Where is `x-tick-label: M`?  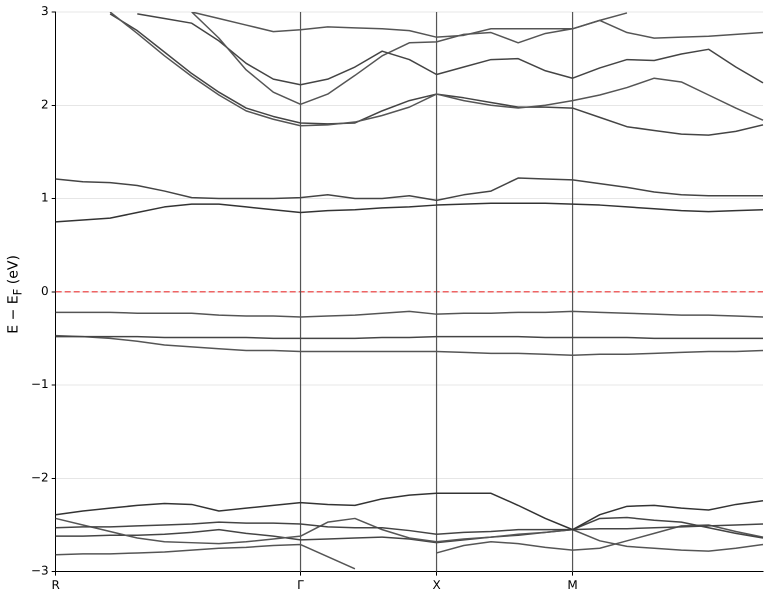 x-tick-label: M is located at coordinates (572, 585).